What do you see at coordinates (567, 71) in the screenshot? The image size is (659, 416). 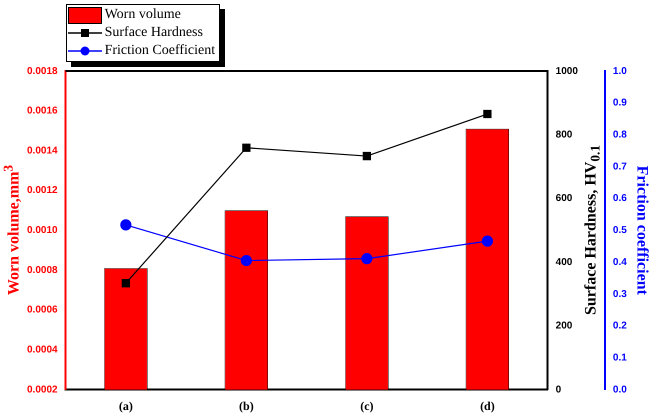 I see `y2-tick-label: 1000` at bounding box center [567, 71].